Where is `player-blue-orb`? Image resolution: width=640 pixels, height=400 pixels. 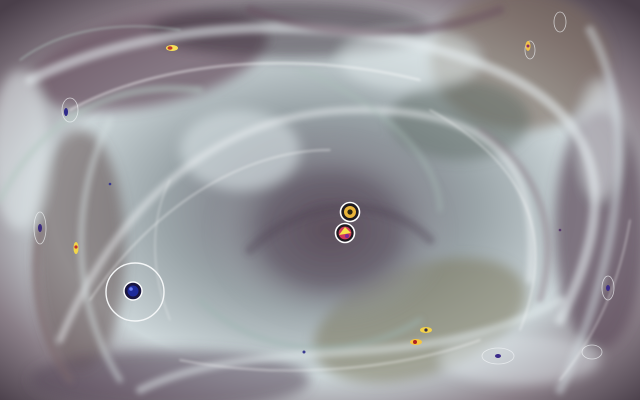
player-blue-orb is located at coordinates (135, 292).